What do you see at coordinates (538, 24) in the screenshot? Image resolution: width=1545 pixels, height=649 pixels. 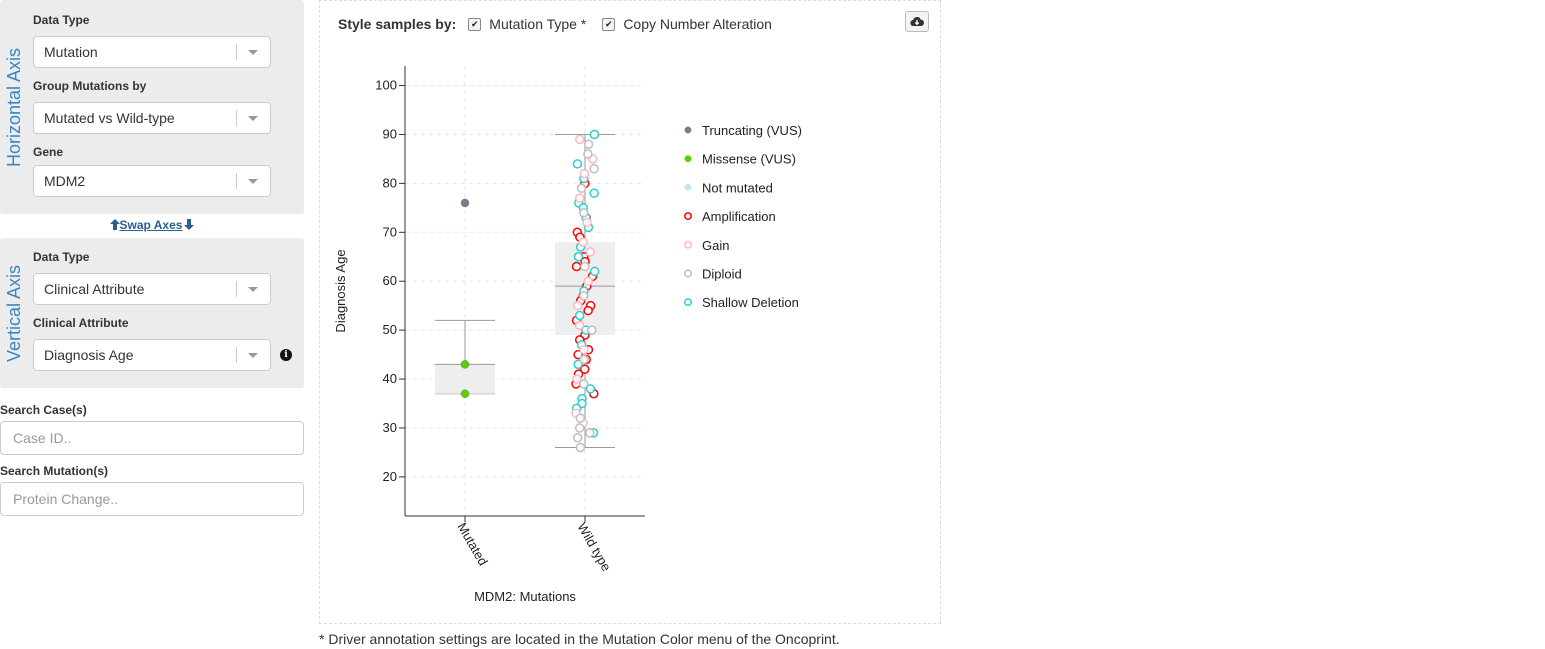 I see `mutation-type-label: Mutation Type *` at bounding box center [538, 24].